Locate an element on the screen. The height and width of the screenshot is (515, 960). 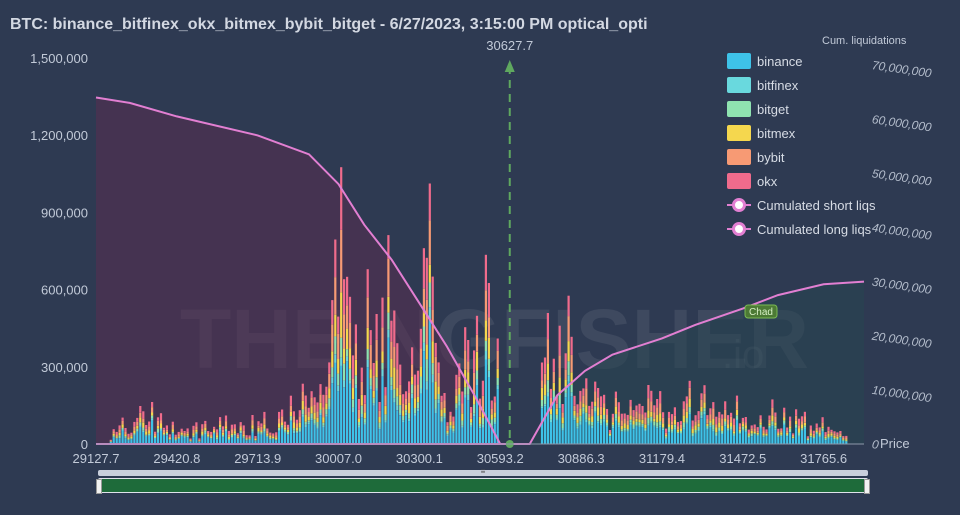
navigator-grip-icon: ≡ is located at coordinates (483, 471).